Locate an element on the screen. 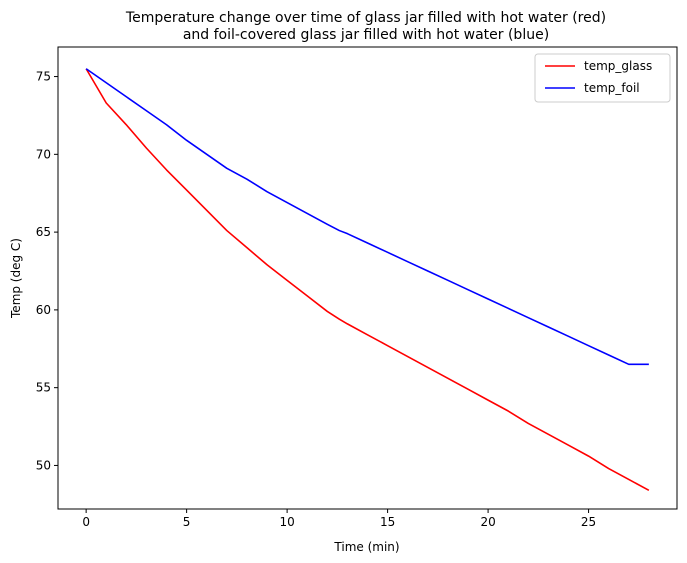 This screenshot has height=563, width=687. x-tick-label: 15 is located at coordinates (387, 522).